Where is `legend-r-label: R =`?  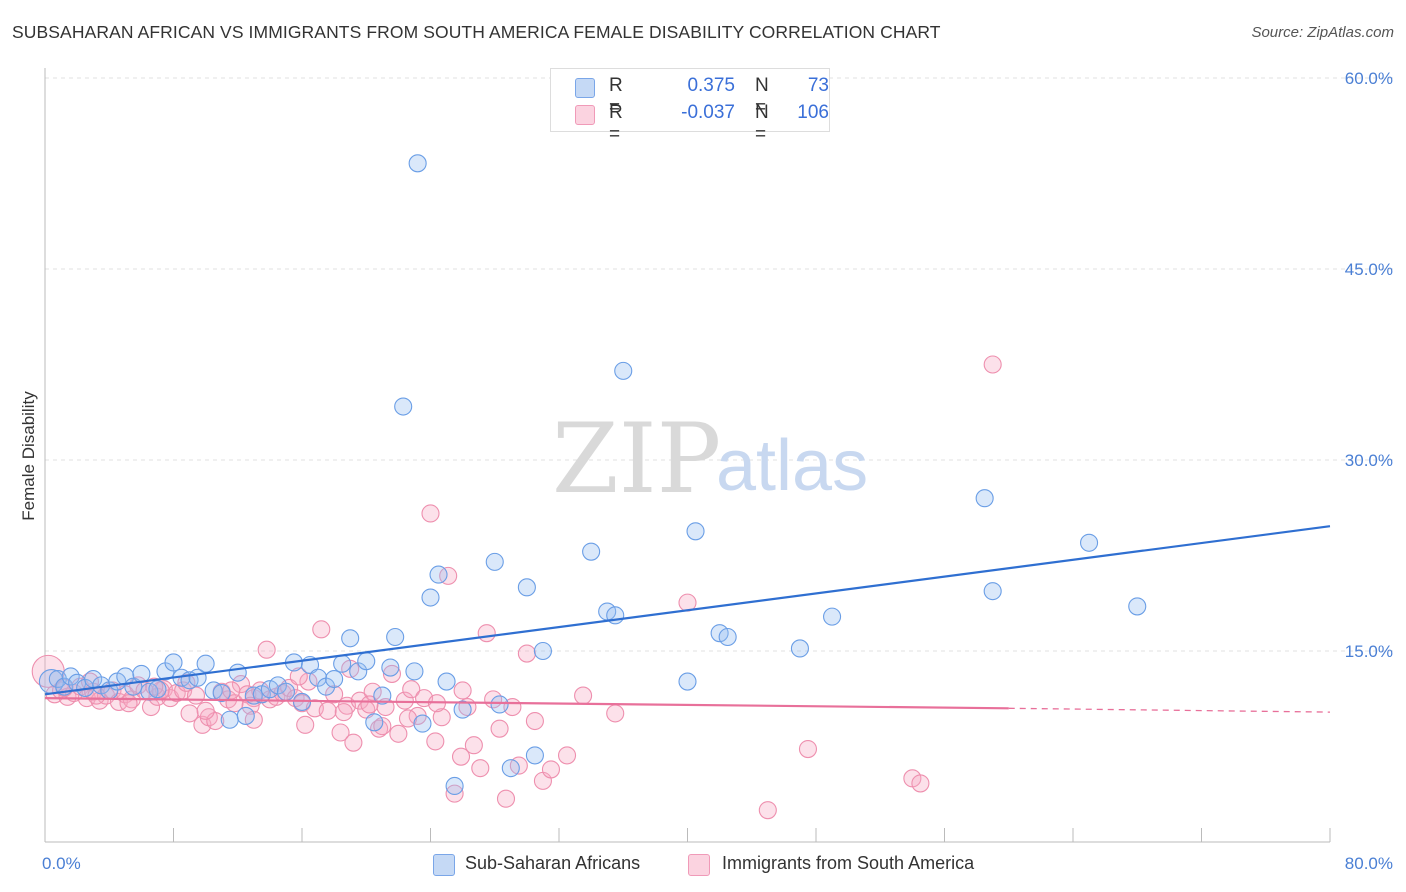 legend-r-label: R = is located at coordinates (616, 123).